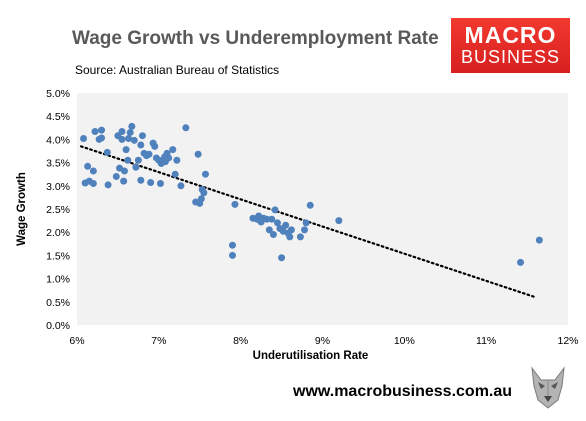 The width and height of the screenshot is (586, 421). Describe the element at coordinates (58, 94) in the screenshot. I see `y-tick-label: 5.0%` at that location.